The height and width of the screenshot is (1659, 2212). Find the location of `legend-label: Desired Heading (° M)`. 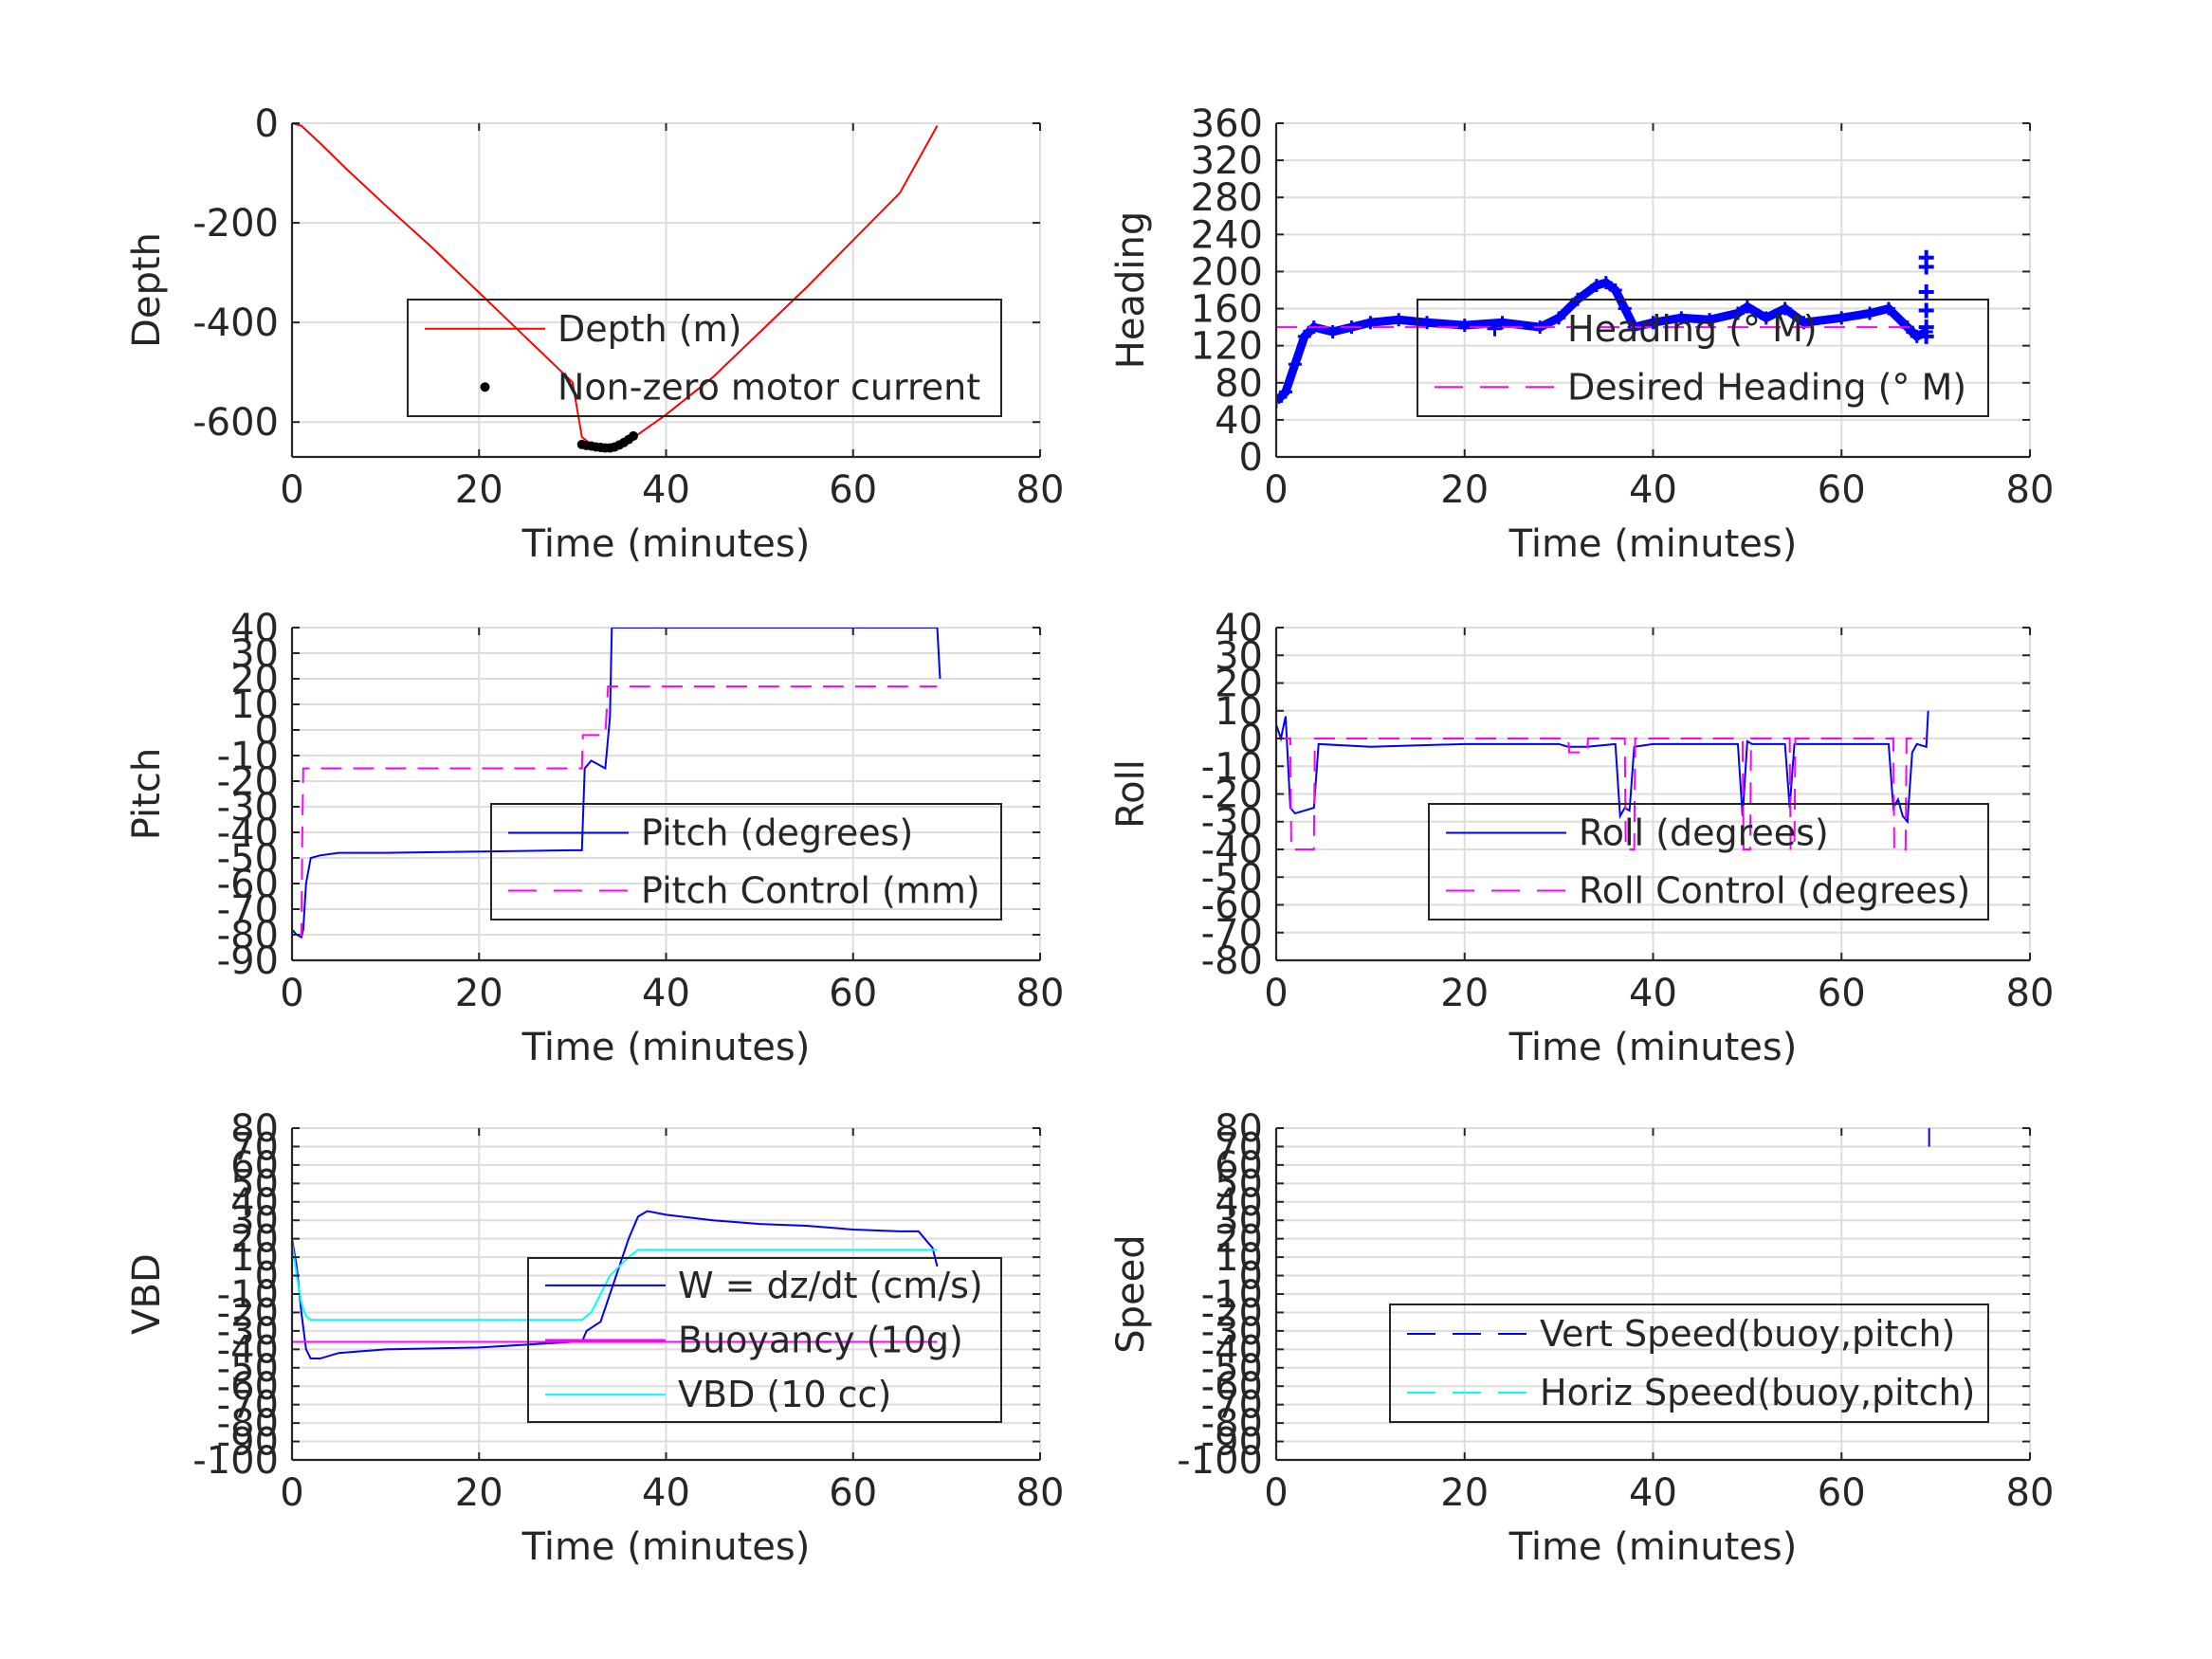

legend-label: Desired Heading (° M) is located at coordinates (1766, 387).